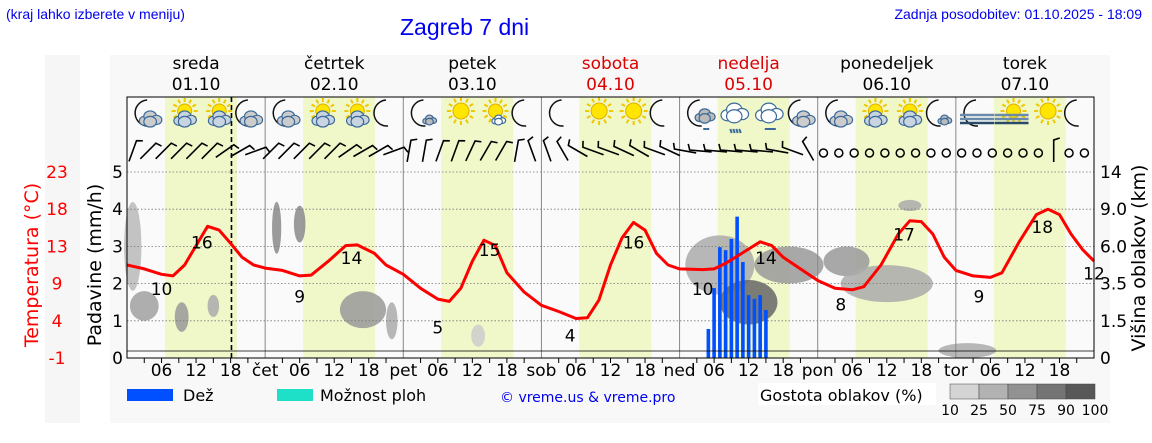  Describe the element at coordinates (611, 64) in the screenshot. I see `day-name: sobota` at that location.